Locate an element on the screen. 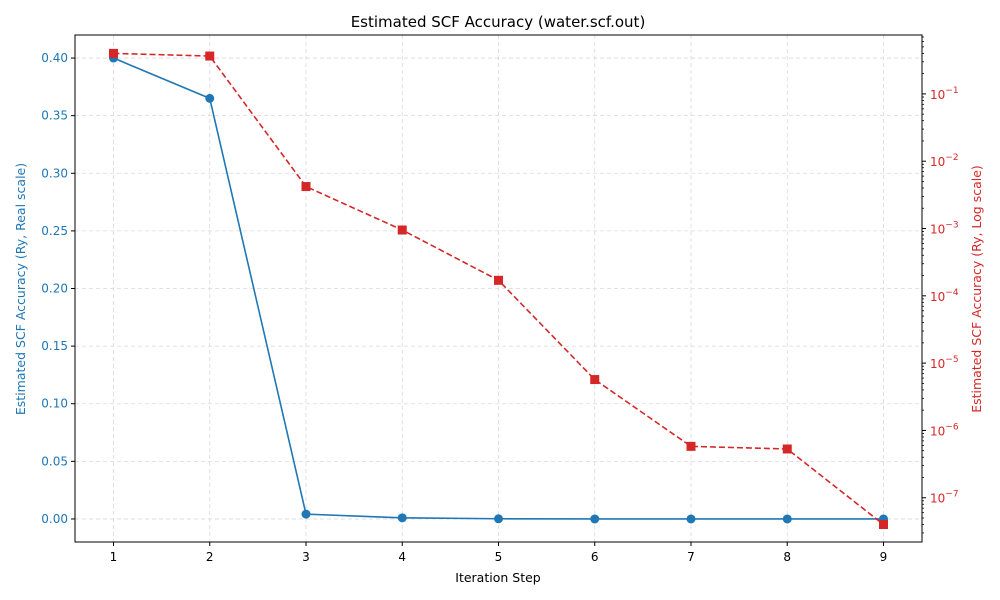 The height and width of the screenshot is (600, 1000). x-tick-label: 6 is located at coordinates (595, 557).